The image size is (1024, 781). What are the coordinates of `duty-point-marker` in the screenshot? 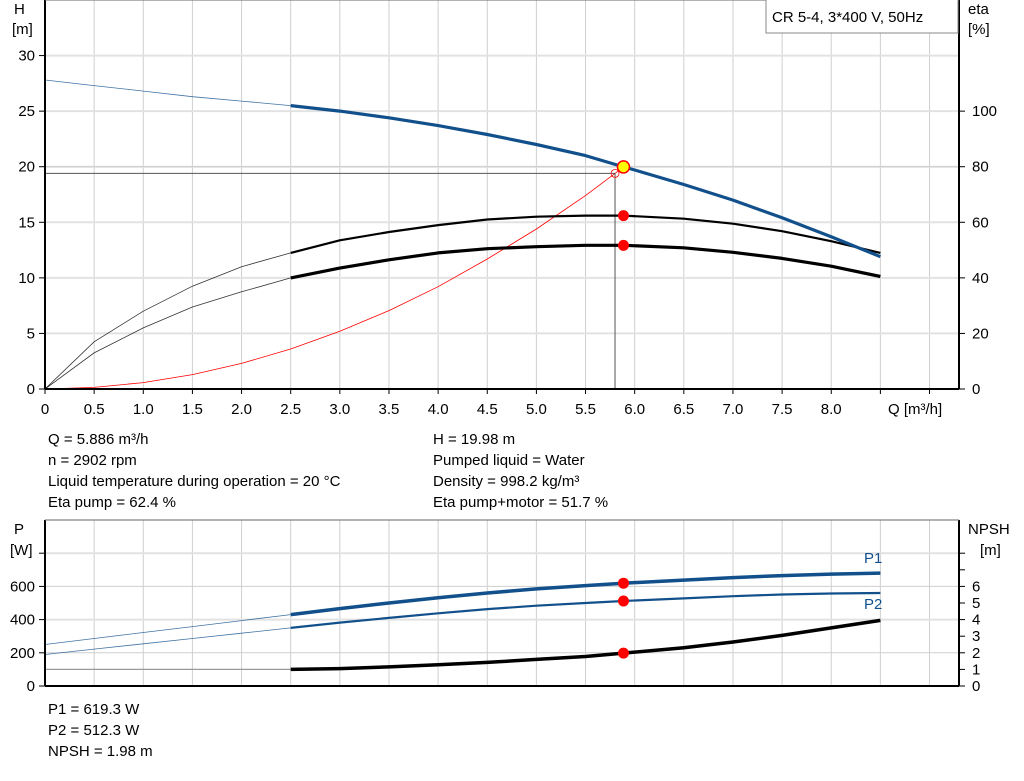 It's located at (623, 167).